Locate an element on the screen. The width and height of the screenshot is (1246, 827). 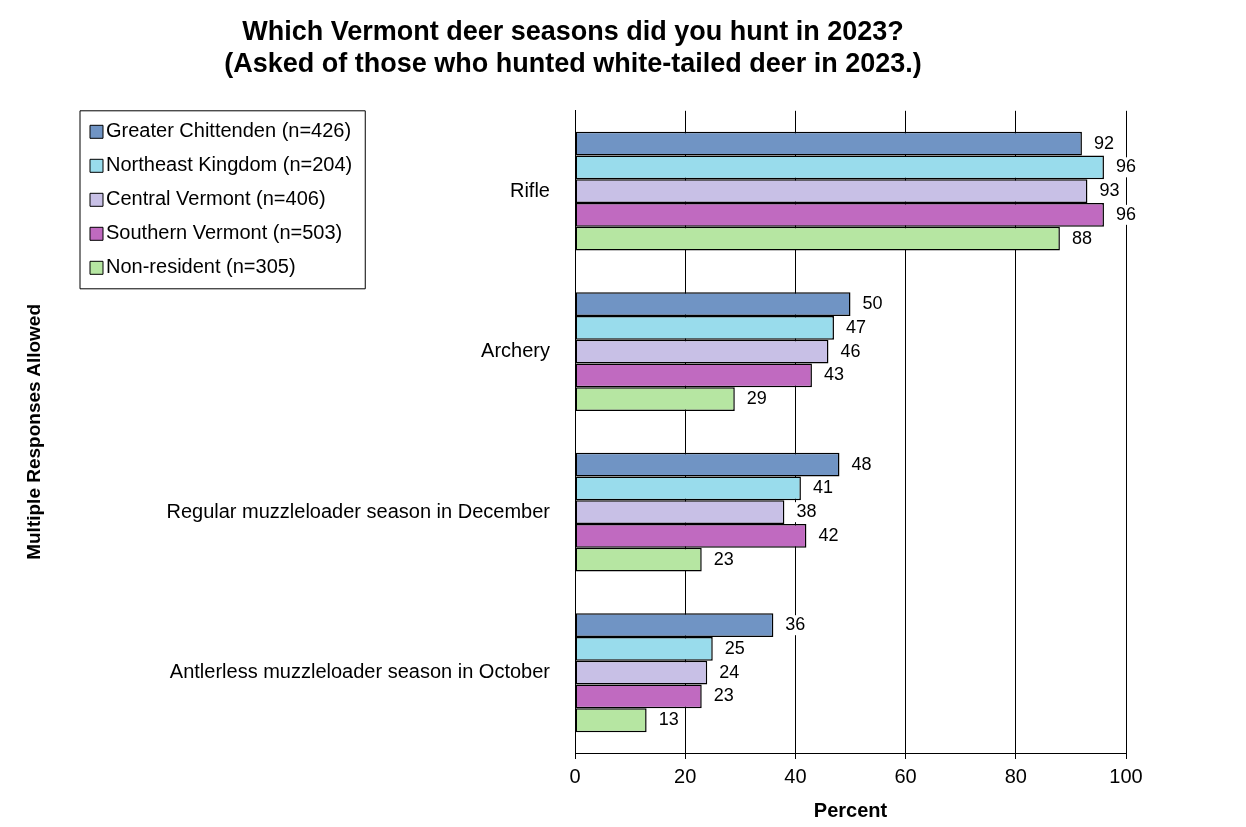
legend-label: Central Vermont (n=406) is located at coordinates (216, 198).